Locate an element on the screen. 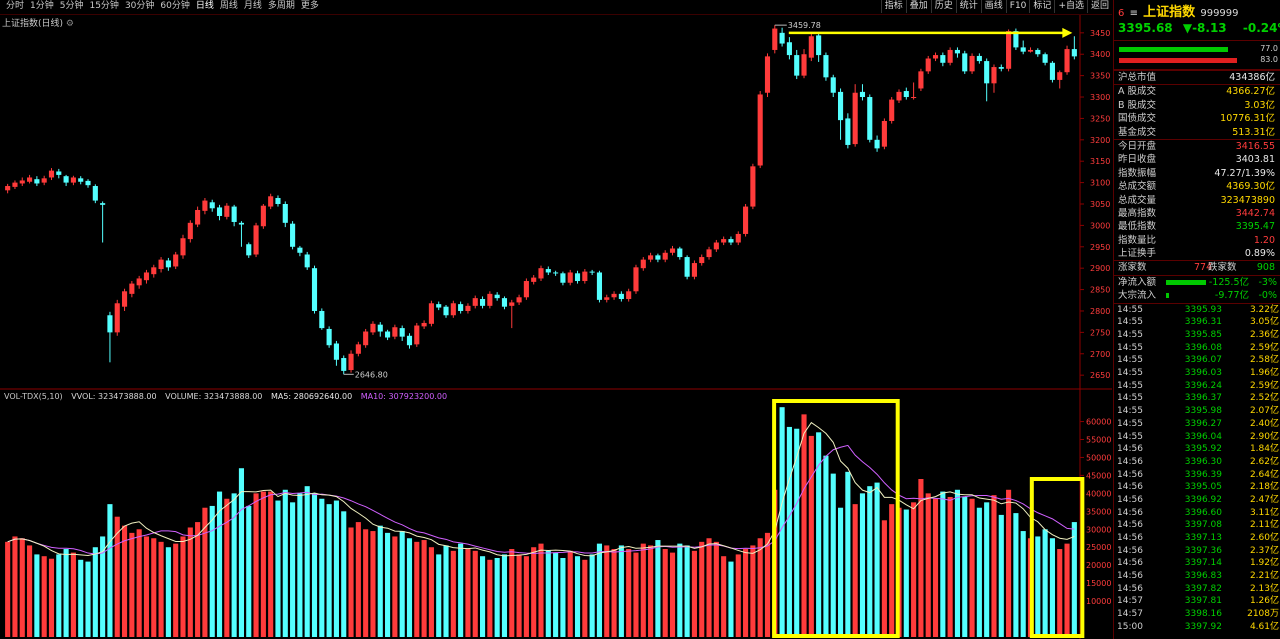 Image resolution: width=1280 pixels, height=639 pixels. stat-row: A 股成交 4366.27亿 is located at coordinates (1197, 91).